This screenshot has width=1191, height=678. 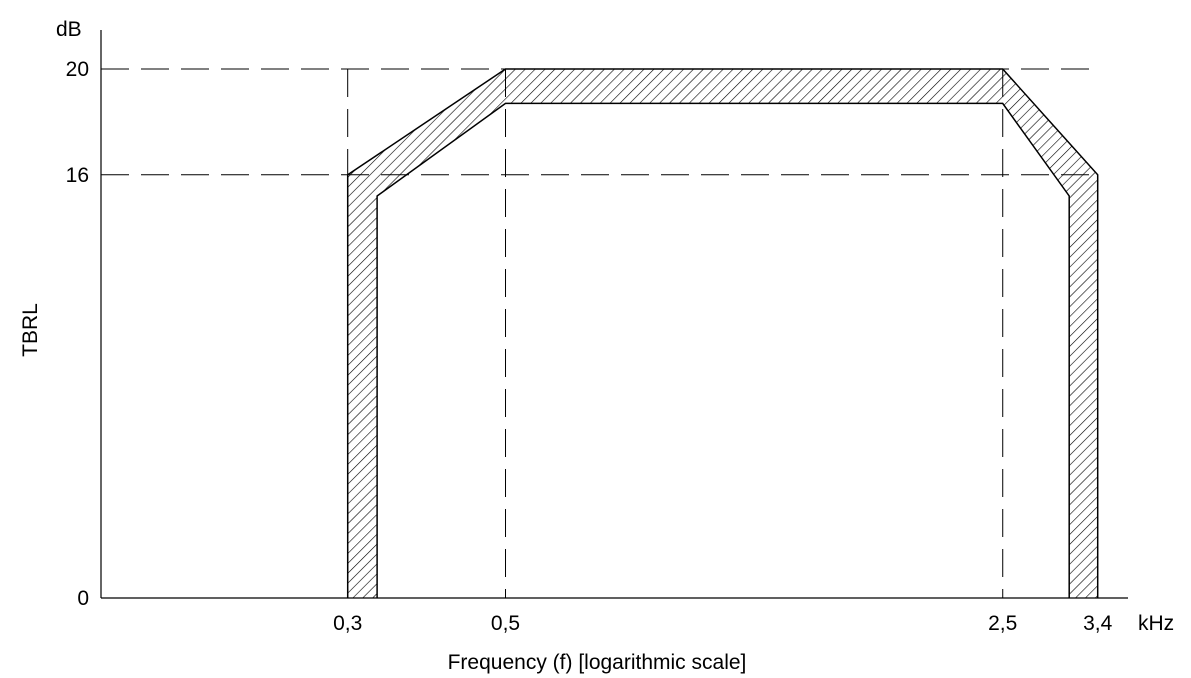 I want to click on x-tick-label-3_4: 3,4, so click(x=1098, y=623).